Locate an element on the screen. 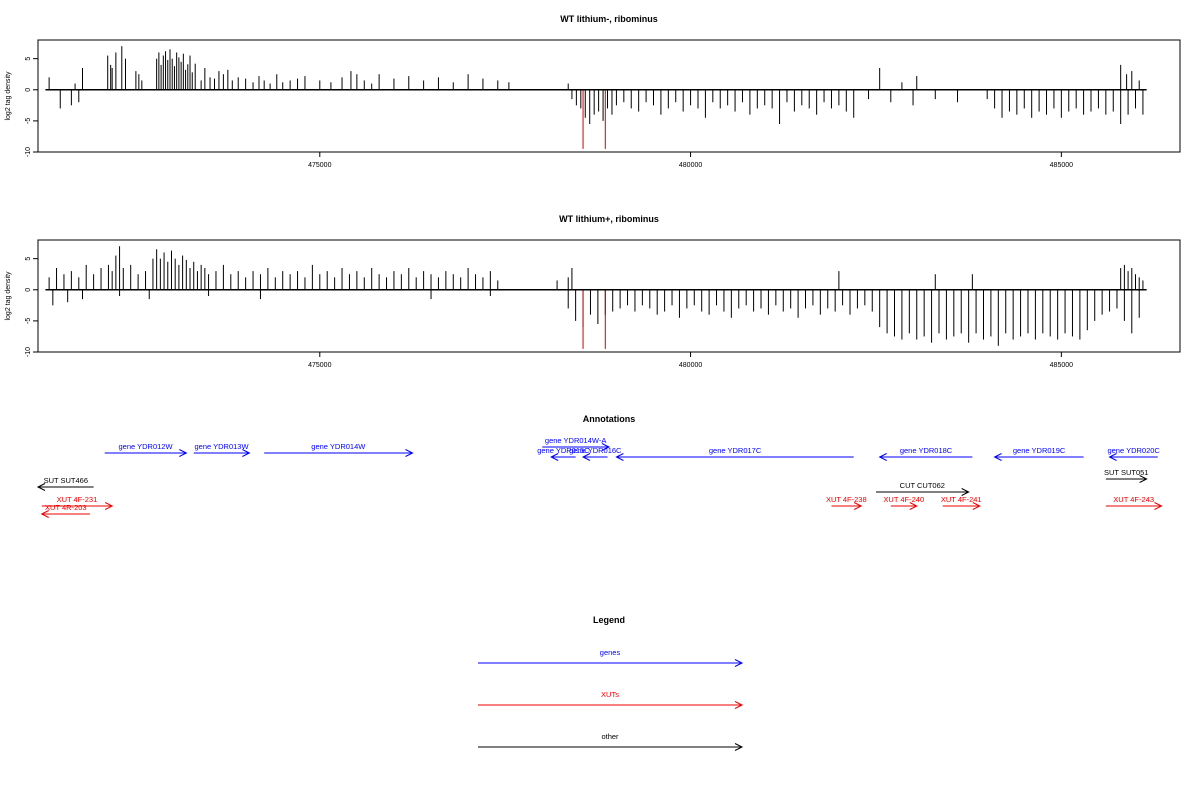 This screenshot has width=1200, height=800. feature-label: gene YDR018C is located at coordinates (926, 450).